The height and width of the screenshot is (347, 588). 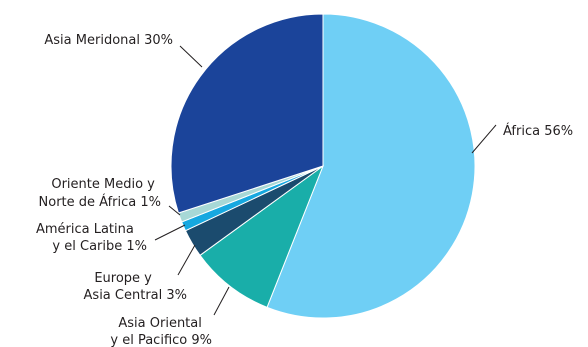 I want to click on label-mena-line1: Oriente Medio y, so click(x=103, y=184).